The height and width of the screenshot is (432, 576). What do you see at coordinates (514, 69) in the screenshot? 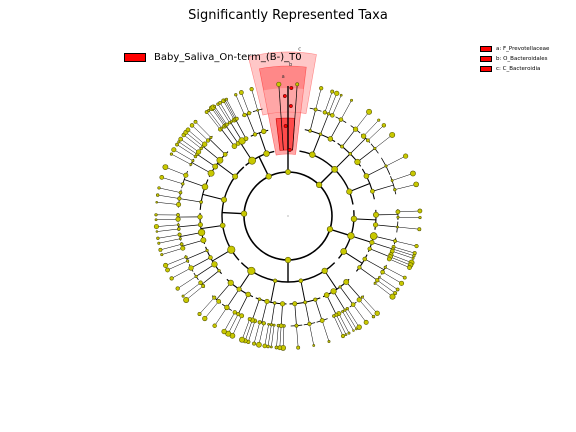
I see `taxa-legend-item-c: c: C_Bacteroidia` at bounding box center [514, 69].